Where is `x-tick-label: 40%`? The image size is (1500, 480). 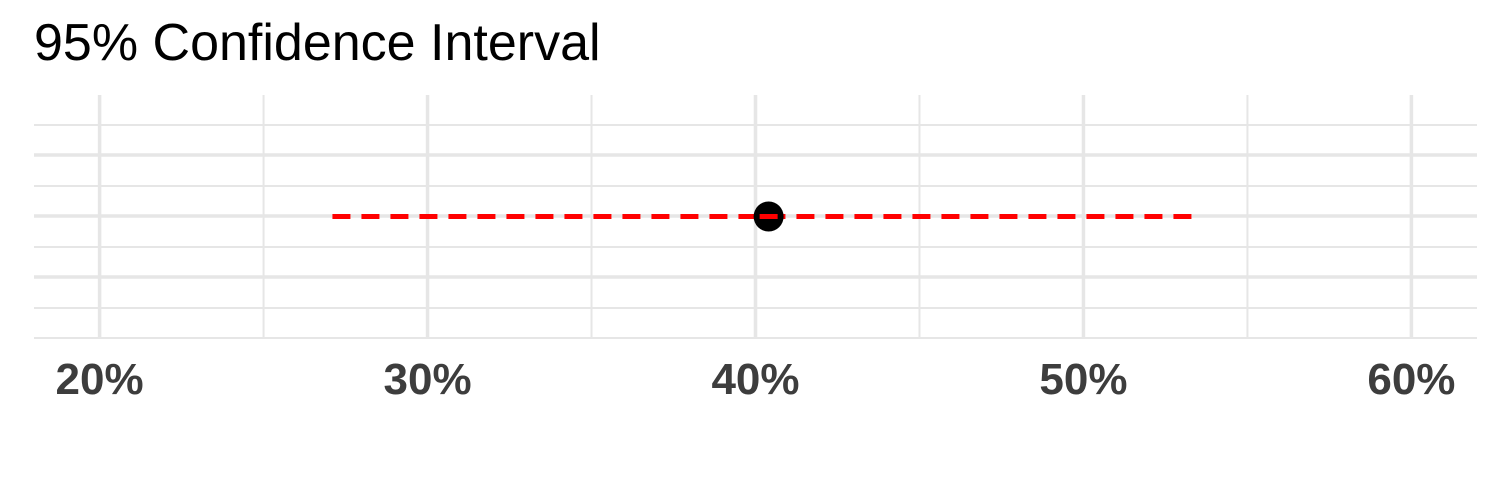
x-tick-label: 40% is located at coordinates (755, 379).